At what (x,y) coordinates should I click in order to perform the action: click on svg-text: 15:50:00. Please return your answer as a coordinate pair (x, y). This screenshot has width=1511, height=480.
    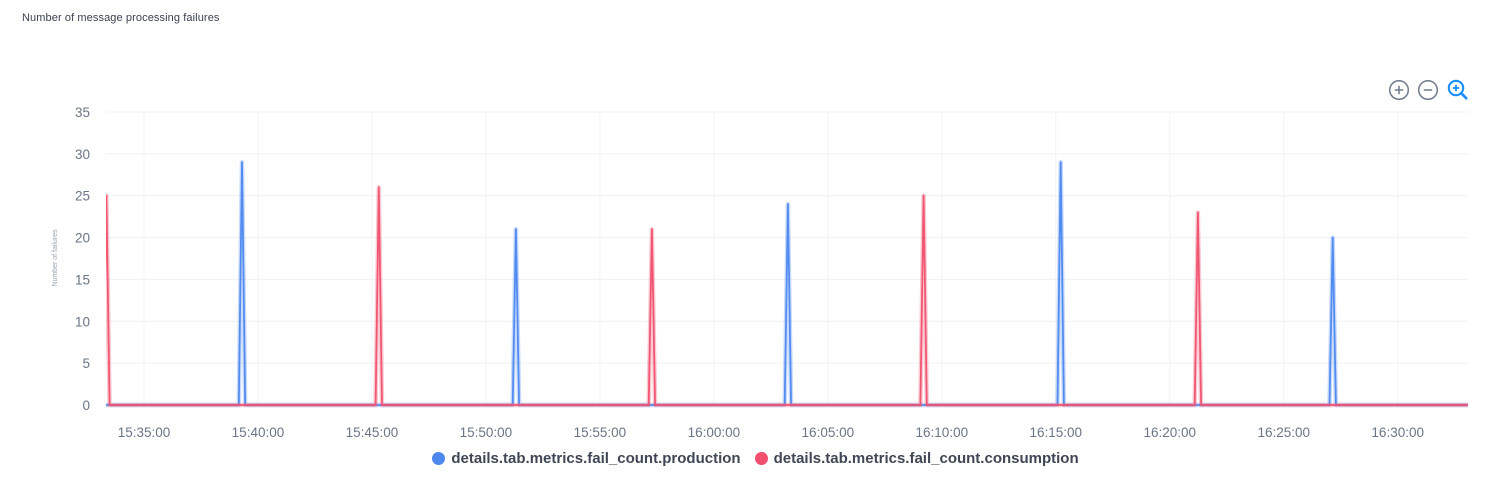
    Looking at the image, I should click on (486, 432).